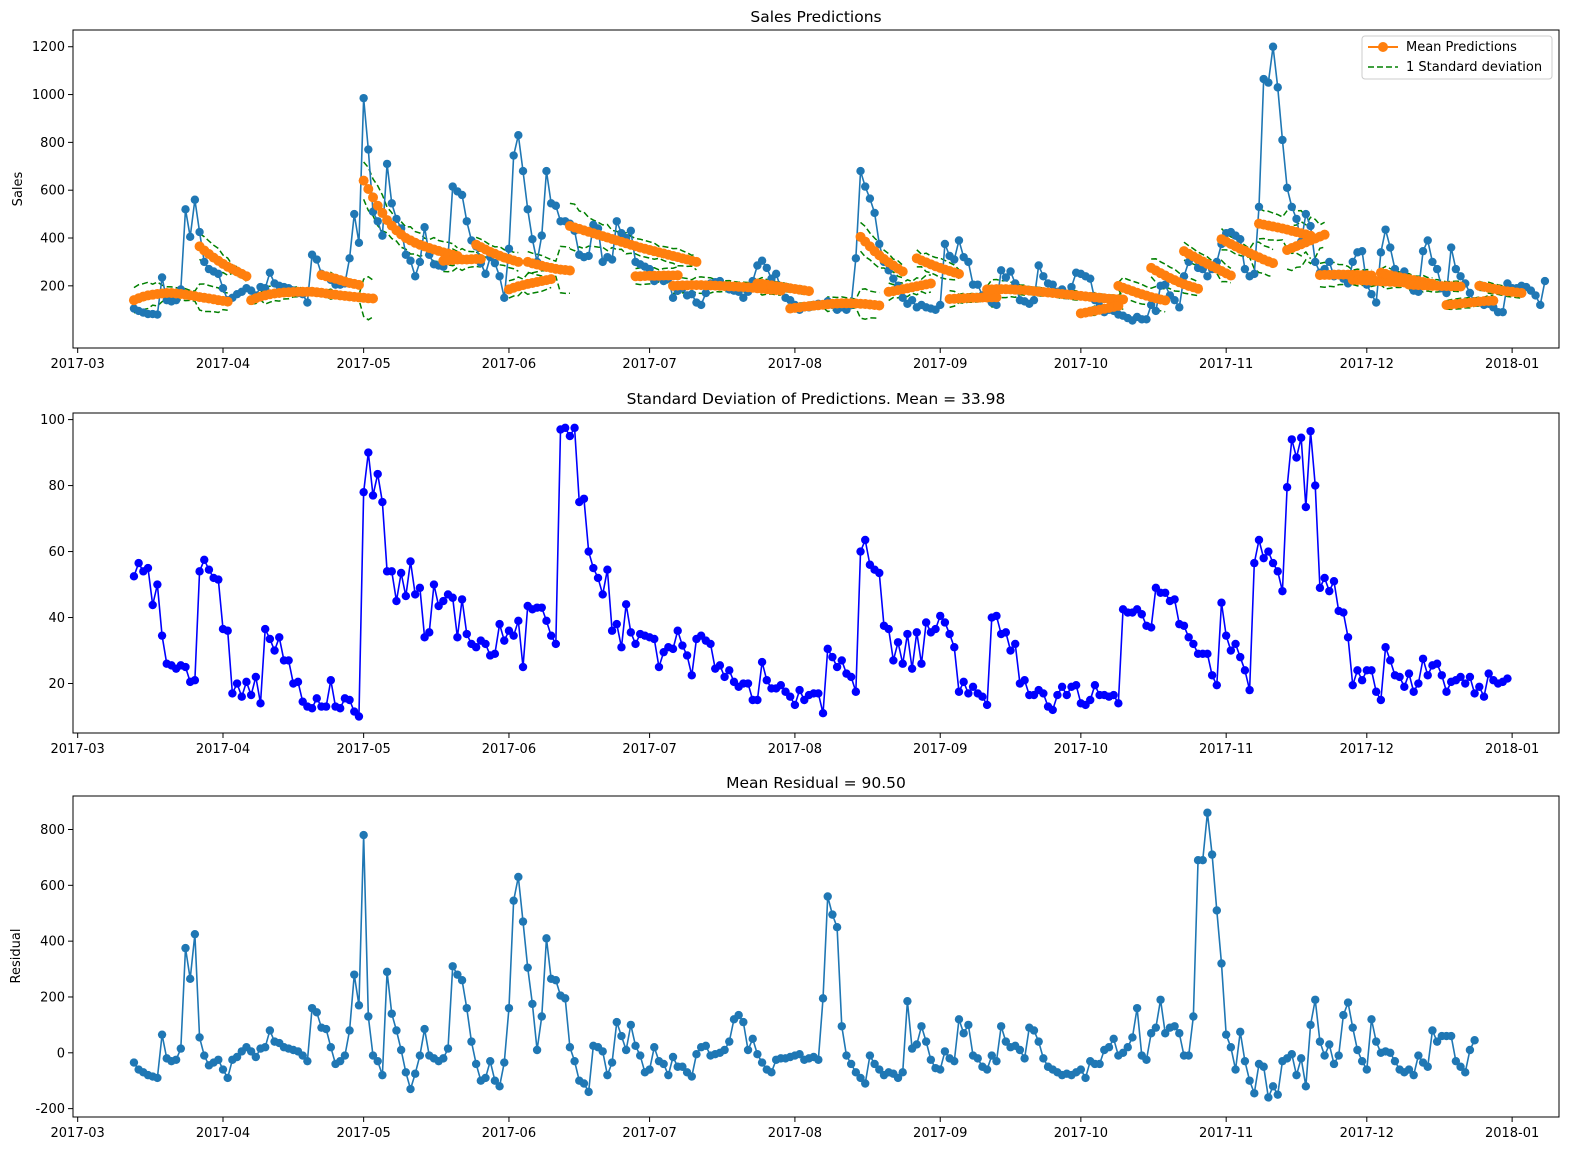  Describe the element at coordinates (1512, 364) in the screenshot. I see `x-tick-label: 2018-01` at that location.